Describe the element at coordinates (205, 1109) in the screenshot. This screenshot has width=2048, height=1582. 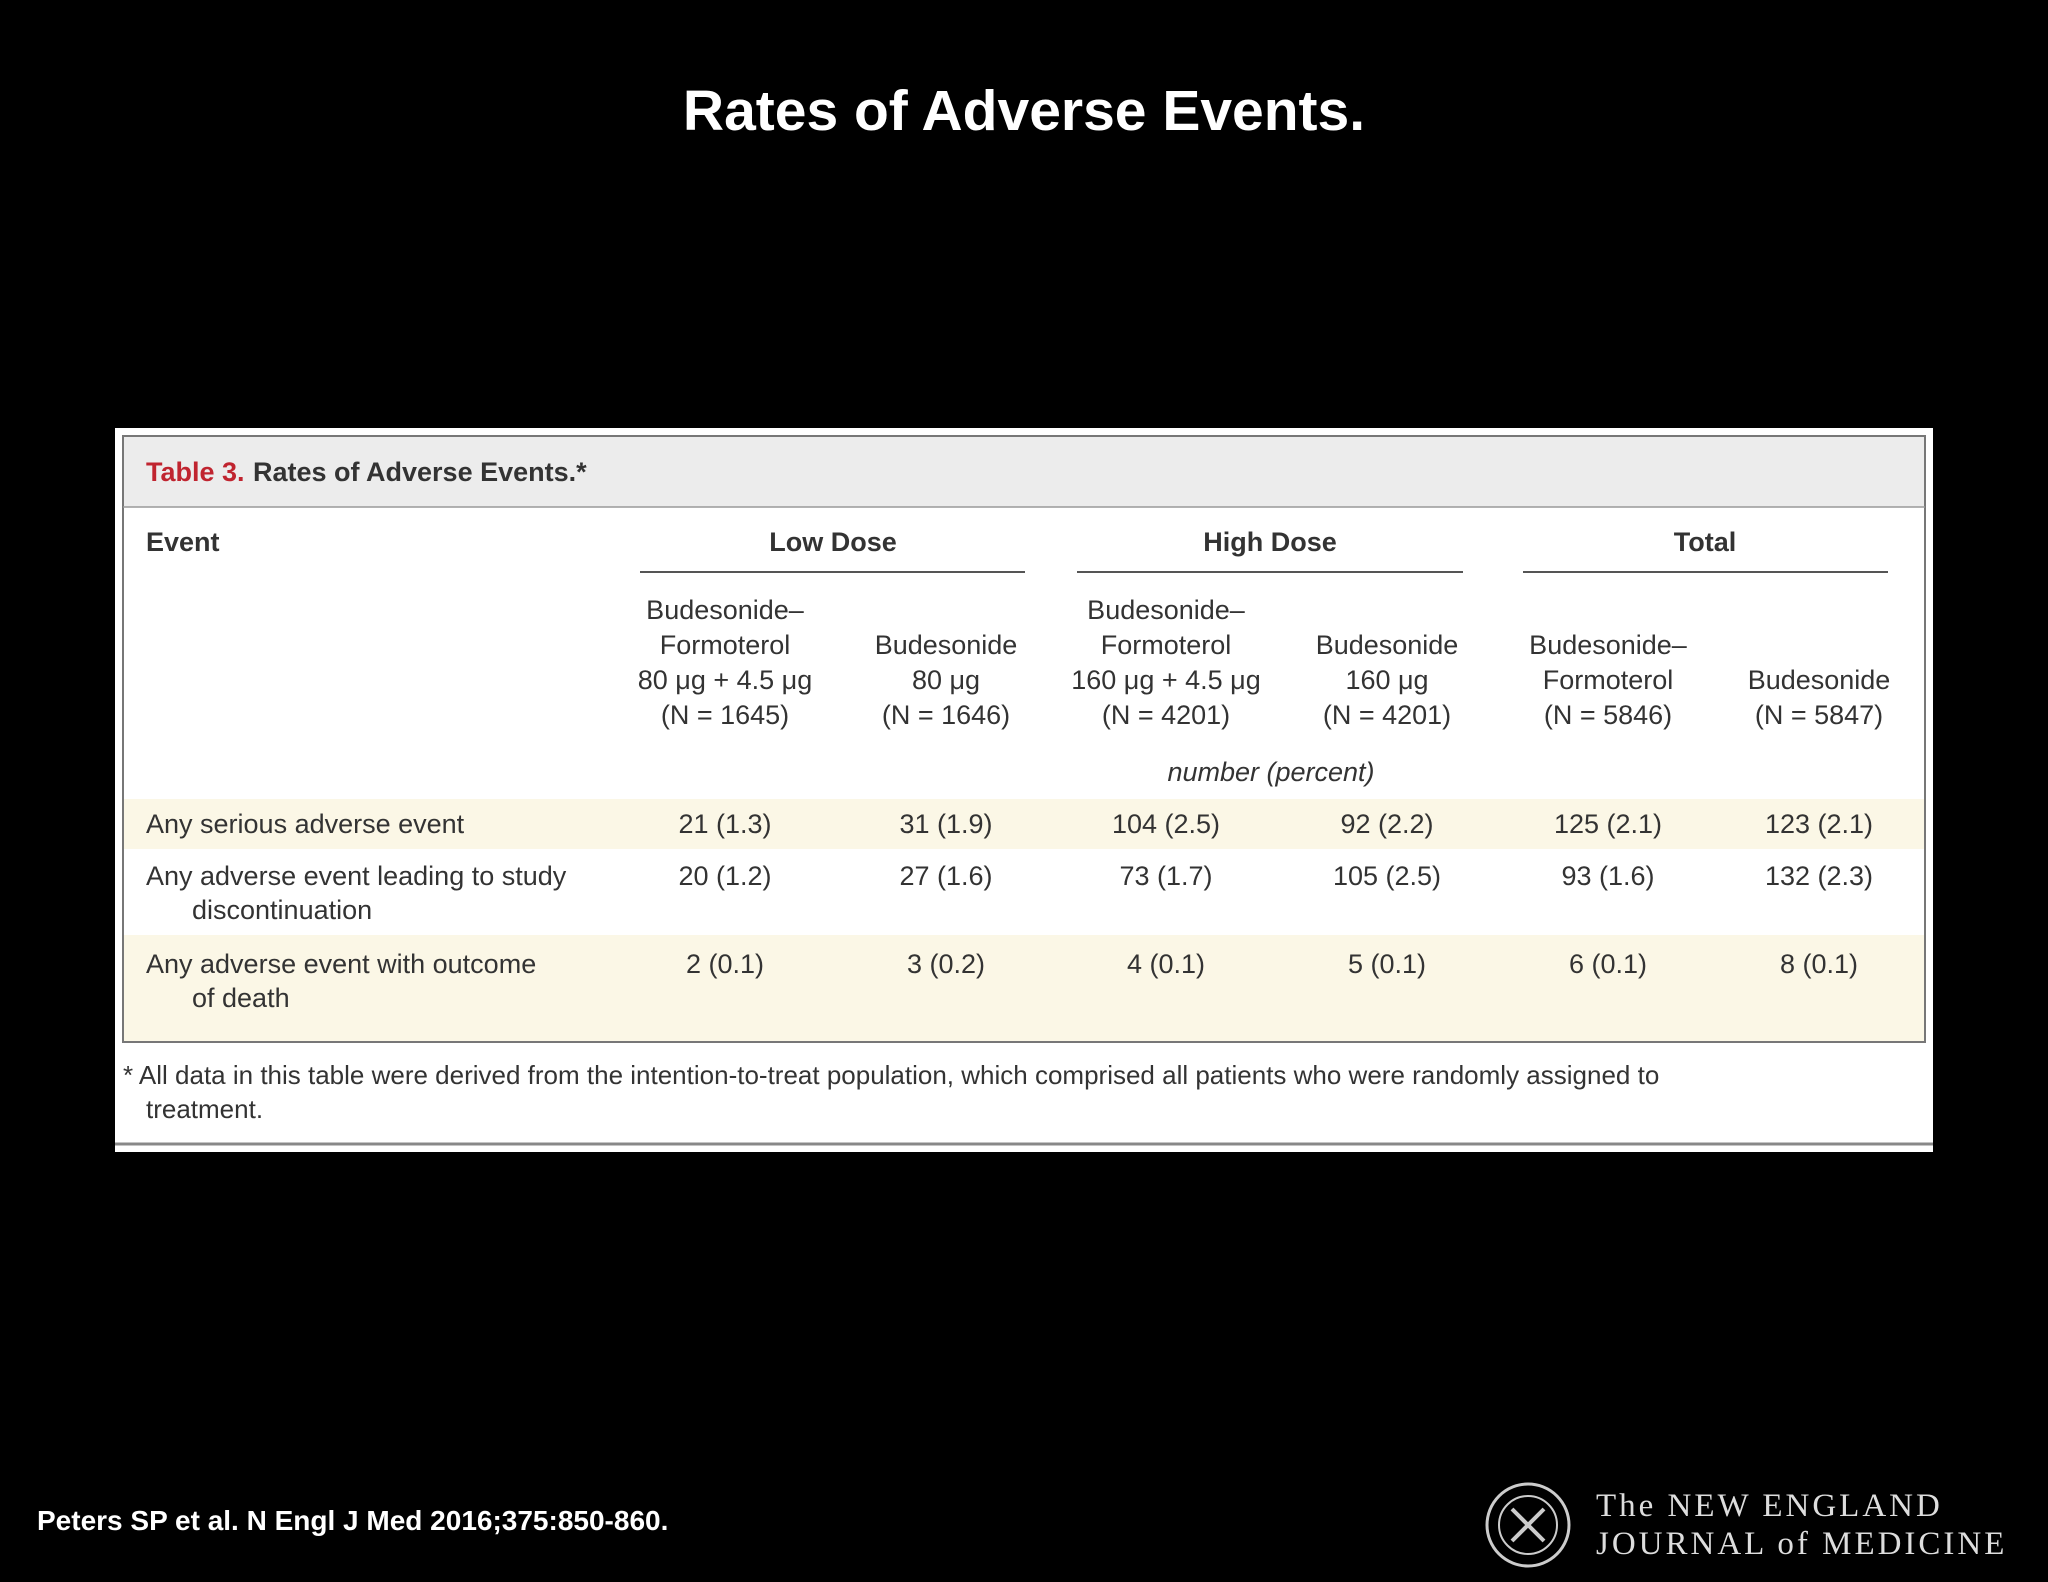
I see `footnote: treatment.` at that location.